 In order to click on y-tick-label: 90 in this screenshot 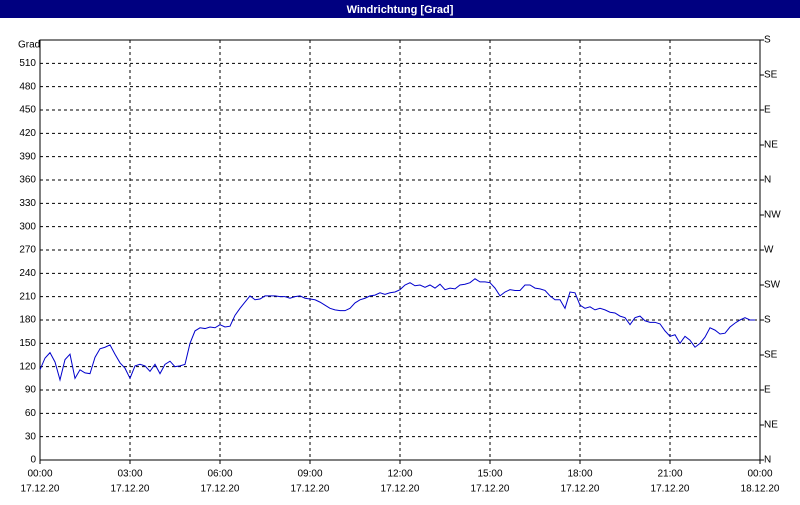, I will do `click(31, 390)`.